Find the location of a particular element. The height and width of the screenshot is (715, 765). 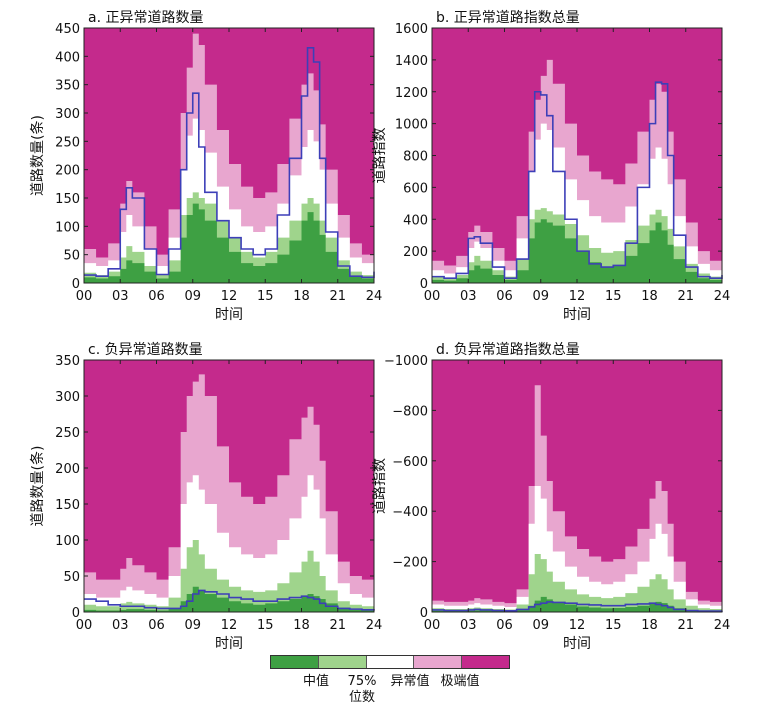

legend-swatch-abnormal is located at coordinates (390, 662).